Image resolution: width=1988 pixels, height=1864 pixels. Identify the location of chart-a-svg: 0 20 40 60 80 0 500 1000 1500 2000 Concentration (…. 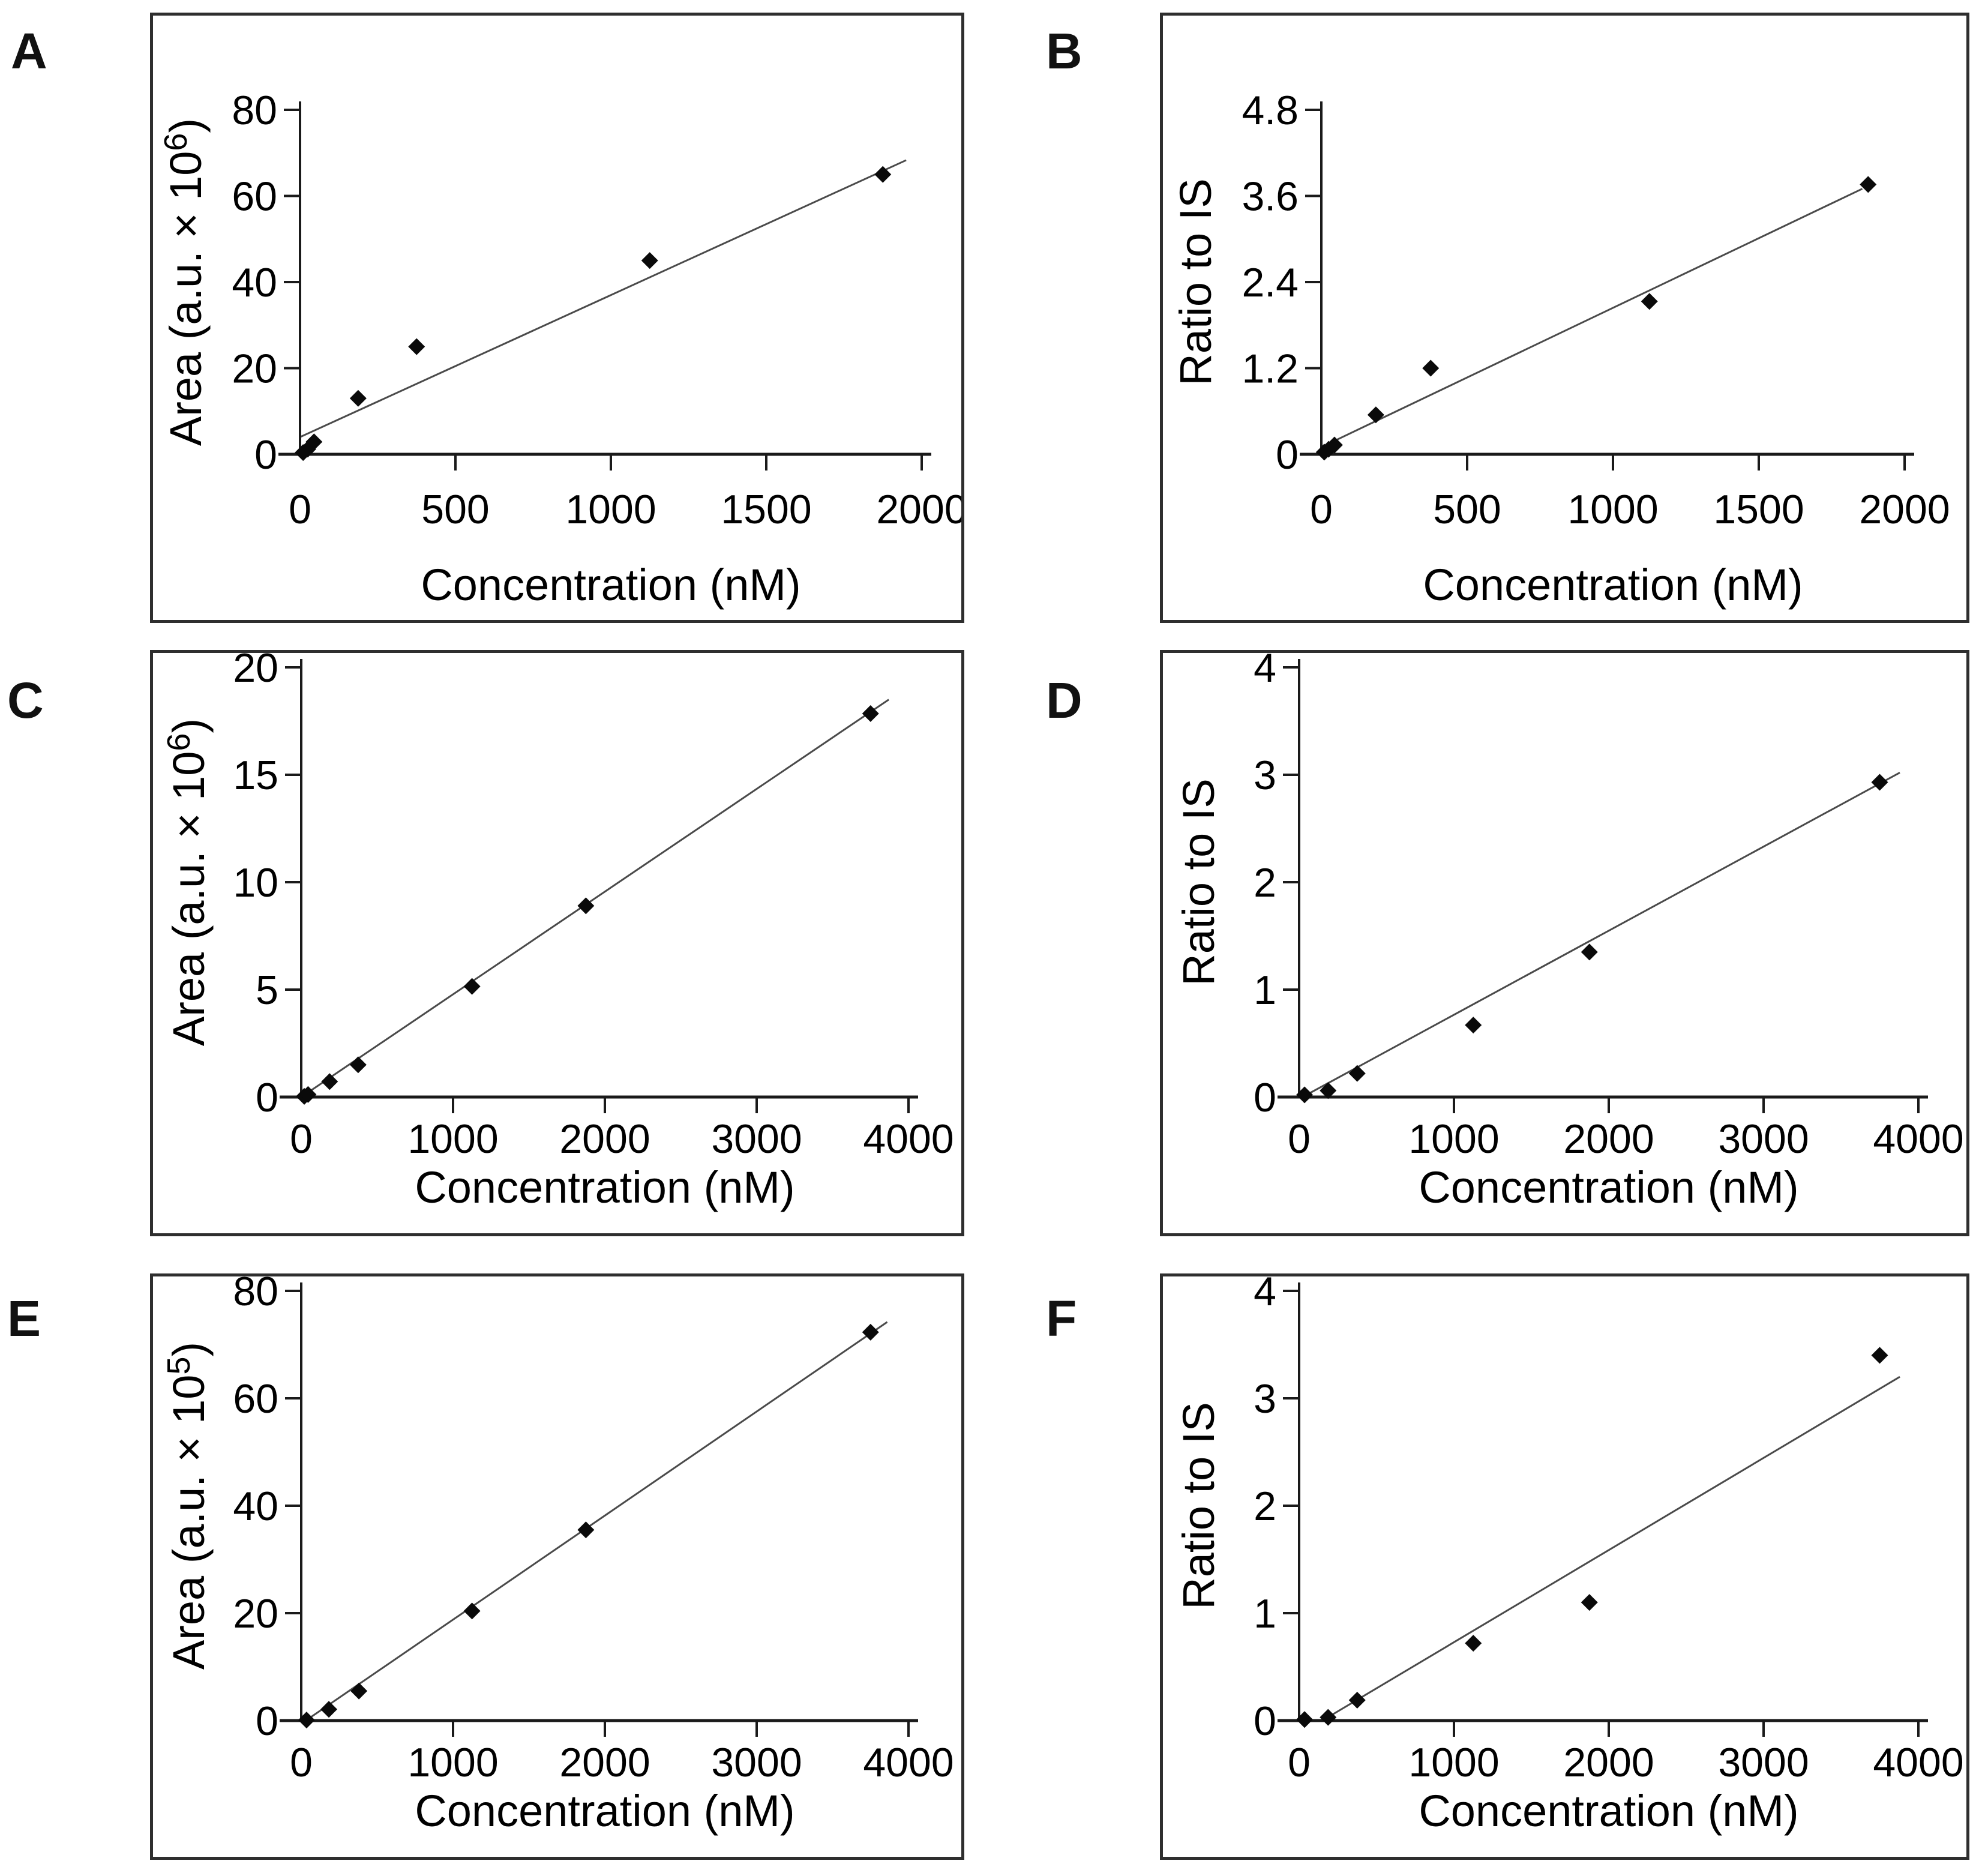
(559, 349).